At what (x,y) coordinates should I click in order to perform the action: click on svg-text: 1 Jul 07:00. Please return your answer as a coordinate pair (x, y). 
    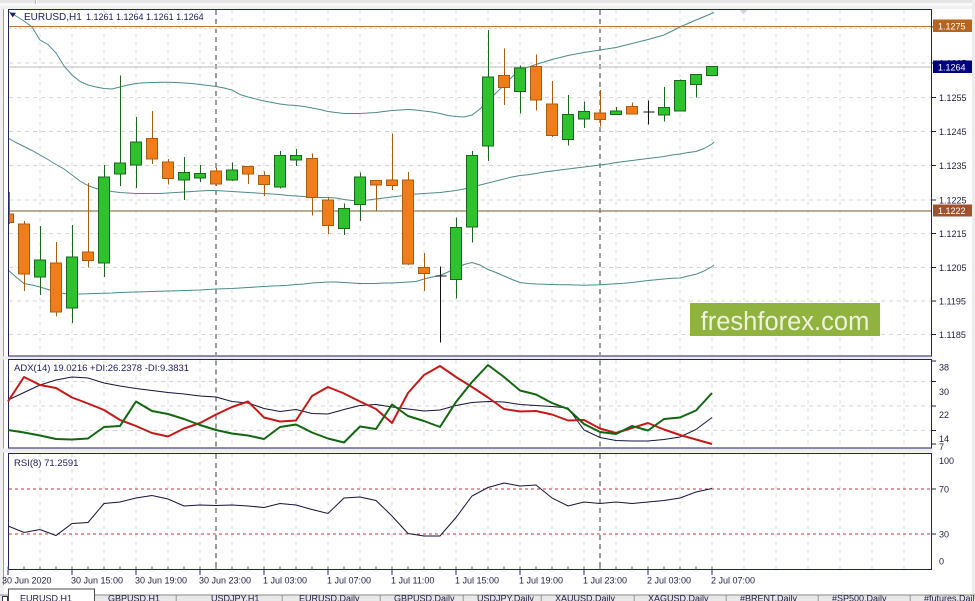
    Looking at the image, I should click on (349, 581).